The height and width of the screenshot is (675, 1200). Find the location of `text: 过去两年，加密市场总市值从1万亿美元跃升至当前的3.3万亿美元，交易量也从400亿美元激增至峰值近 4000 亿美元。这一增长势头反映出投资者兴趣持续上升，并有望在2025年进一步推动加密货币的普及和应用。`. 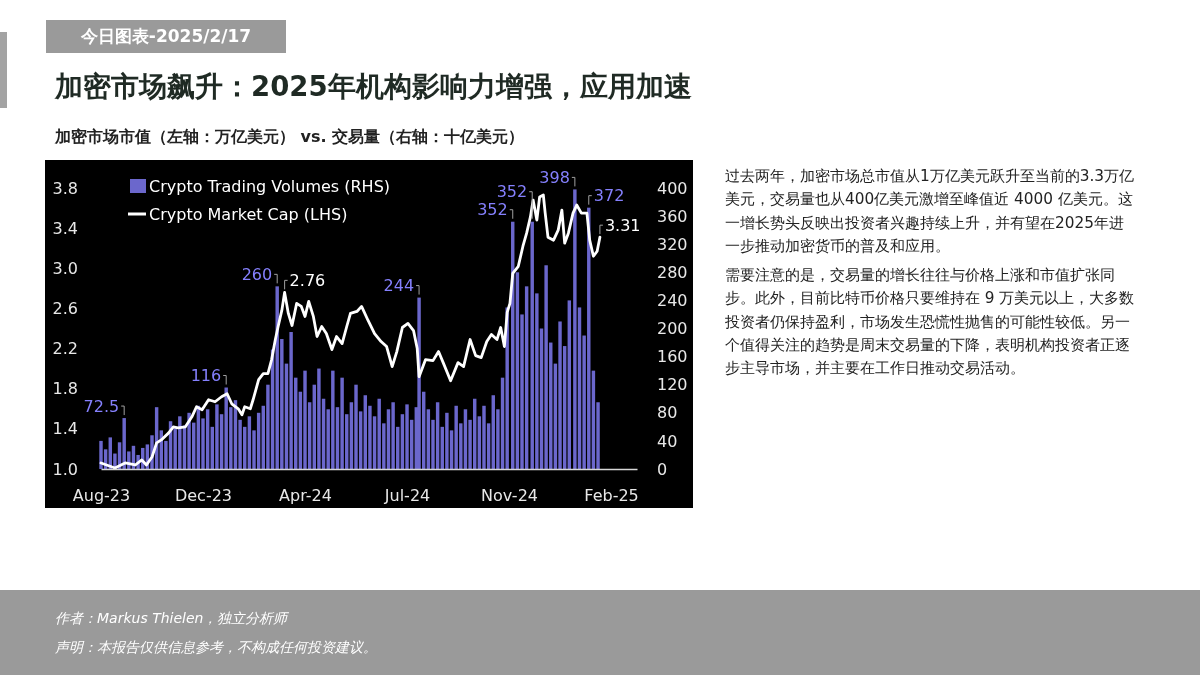

text: 过去两年，加密市场总市值从1万亿美元跃升至当前的3.3万亿美元，交易量也从400亿美元激增至峰值近 4000 亿美元。这一增长势头反映出投资者兴趣持续上升，并有望在2025年进一步推动加密货币的普及和应用。 is located at coordinates (930, 211).